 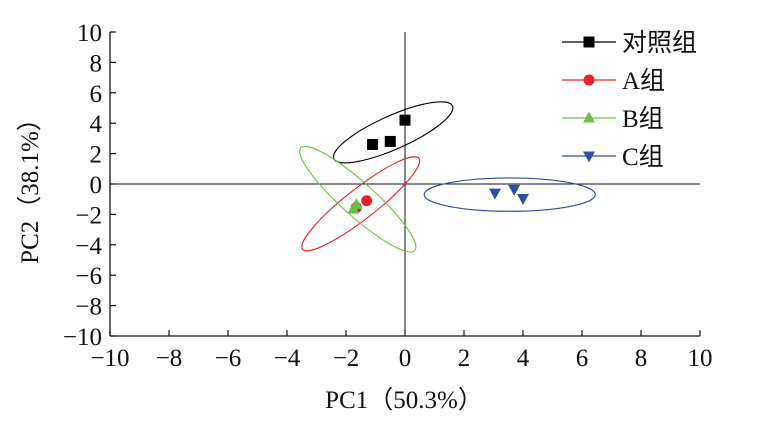 I want to click on x-tick-label: −2, so click(x=346, y=358).